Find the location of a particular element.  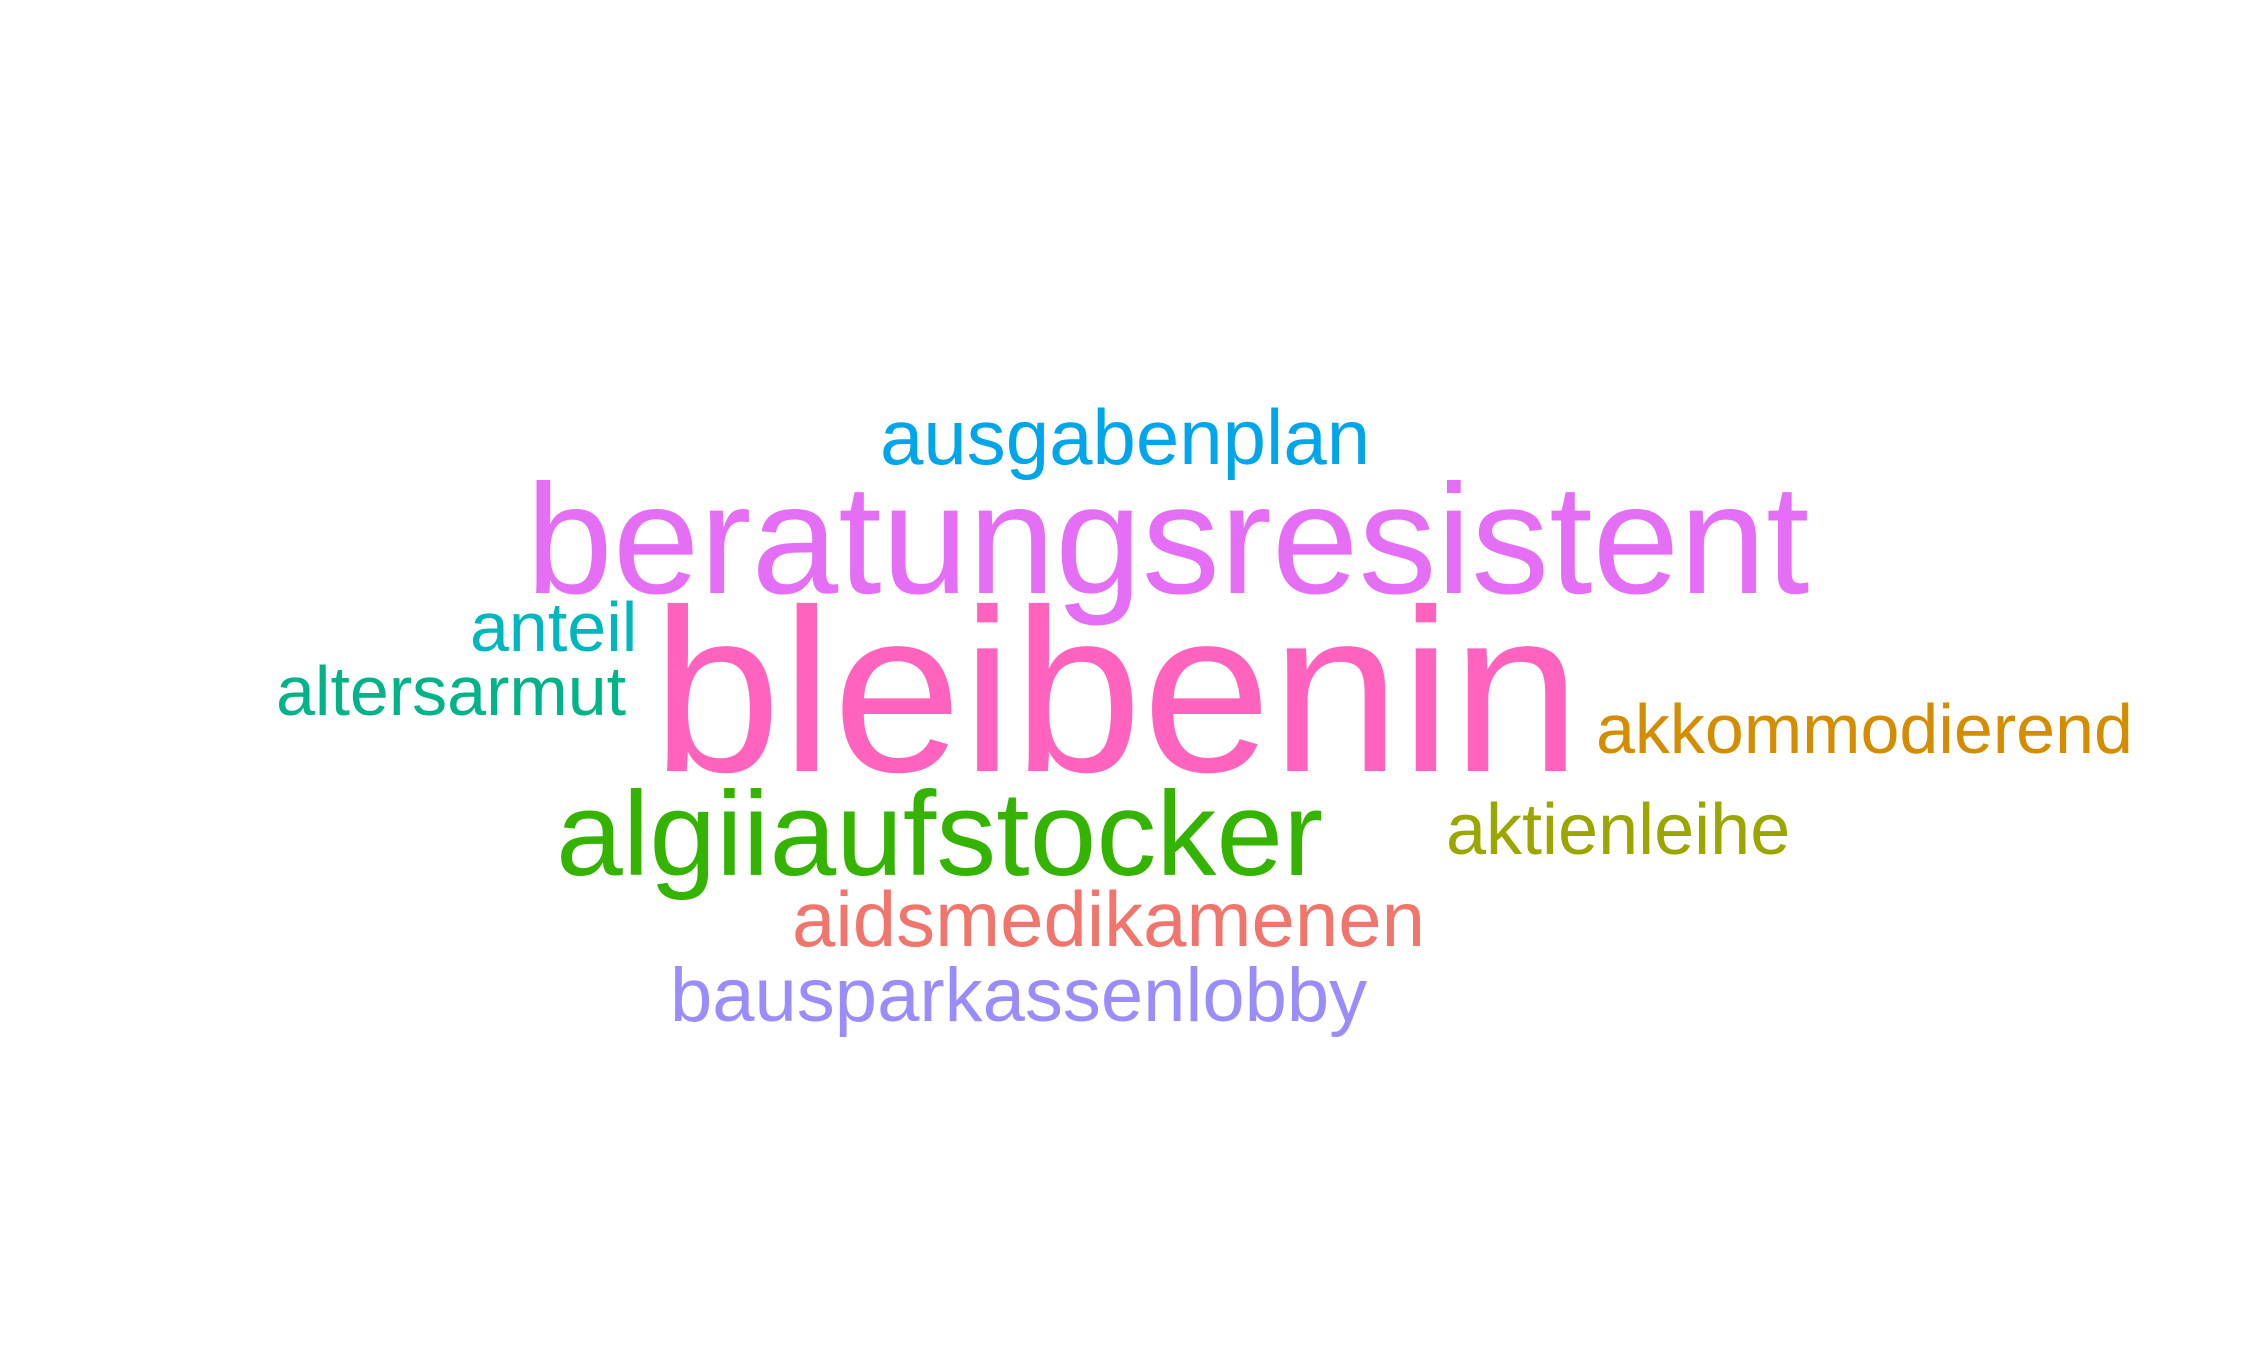

word-beratungsresistent: beratungsresistent is located at coordinates (1168, 540).